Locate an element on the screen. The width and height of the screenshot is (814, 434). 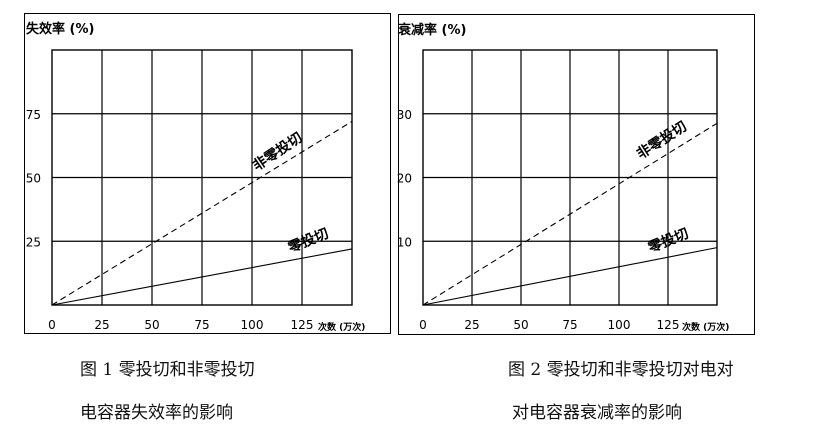
y-tick-label: 20 is located at coordinates (404, 179).